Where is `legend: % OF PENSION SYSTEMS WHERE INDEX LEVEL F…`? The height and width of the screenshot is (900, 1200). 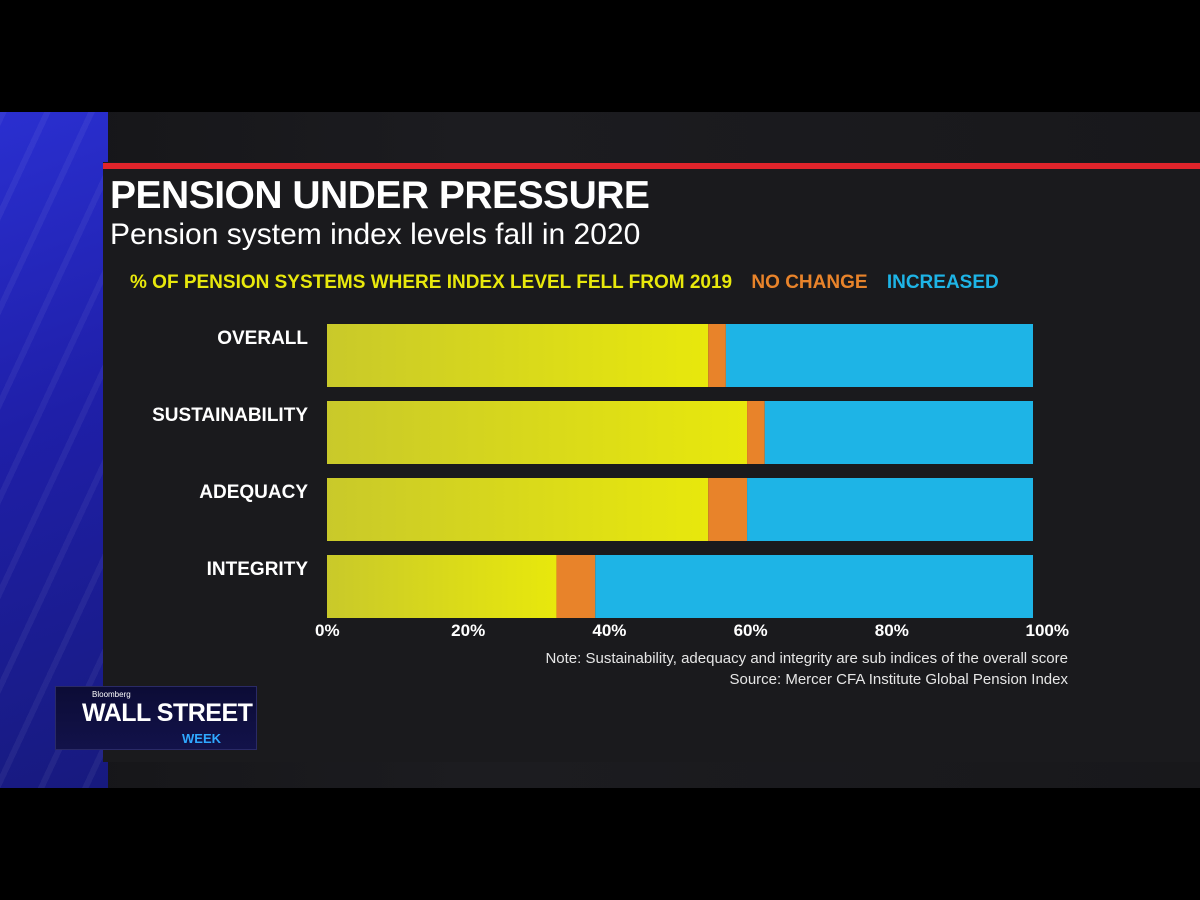
legend: % OF PENSION SYSTEMS WHERE INDEX LEVEL F… is located at coordinates (571, 283).